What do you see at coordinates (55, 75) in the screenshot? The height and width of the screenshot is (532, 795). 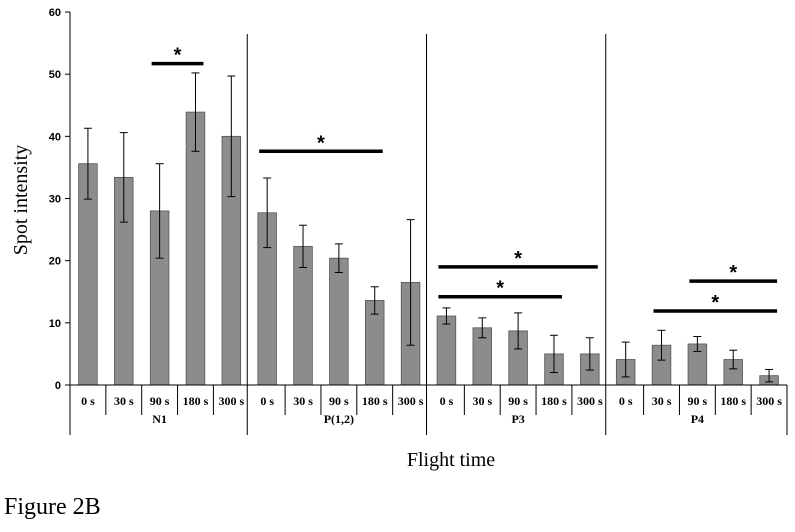 I see `y-tick-label: 50` at bounding box center [55, 75].